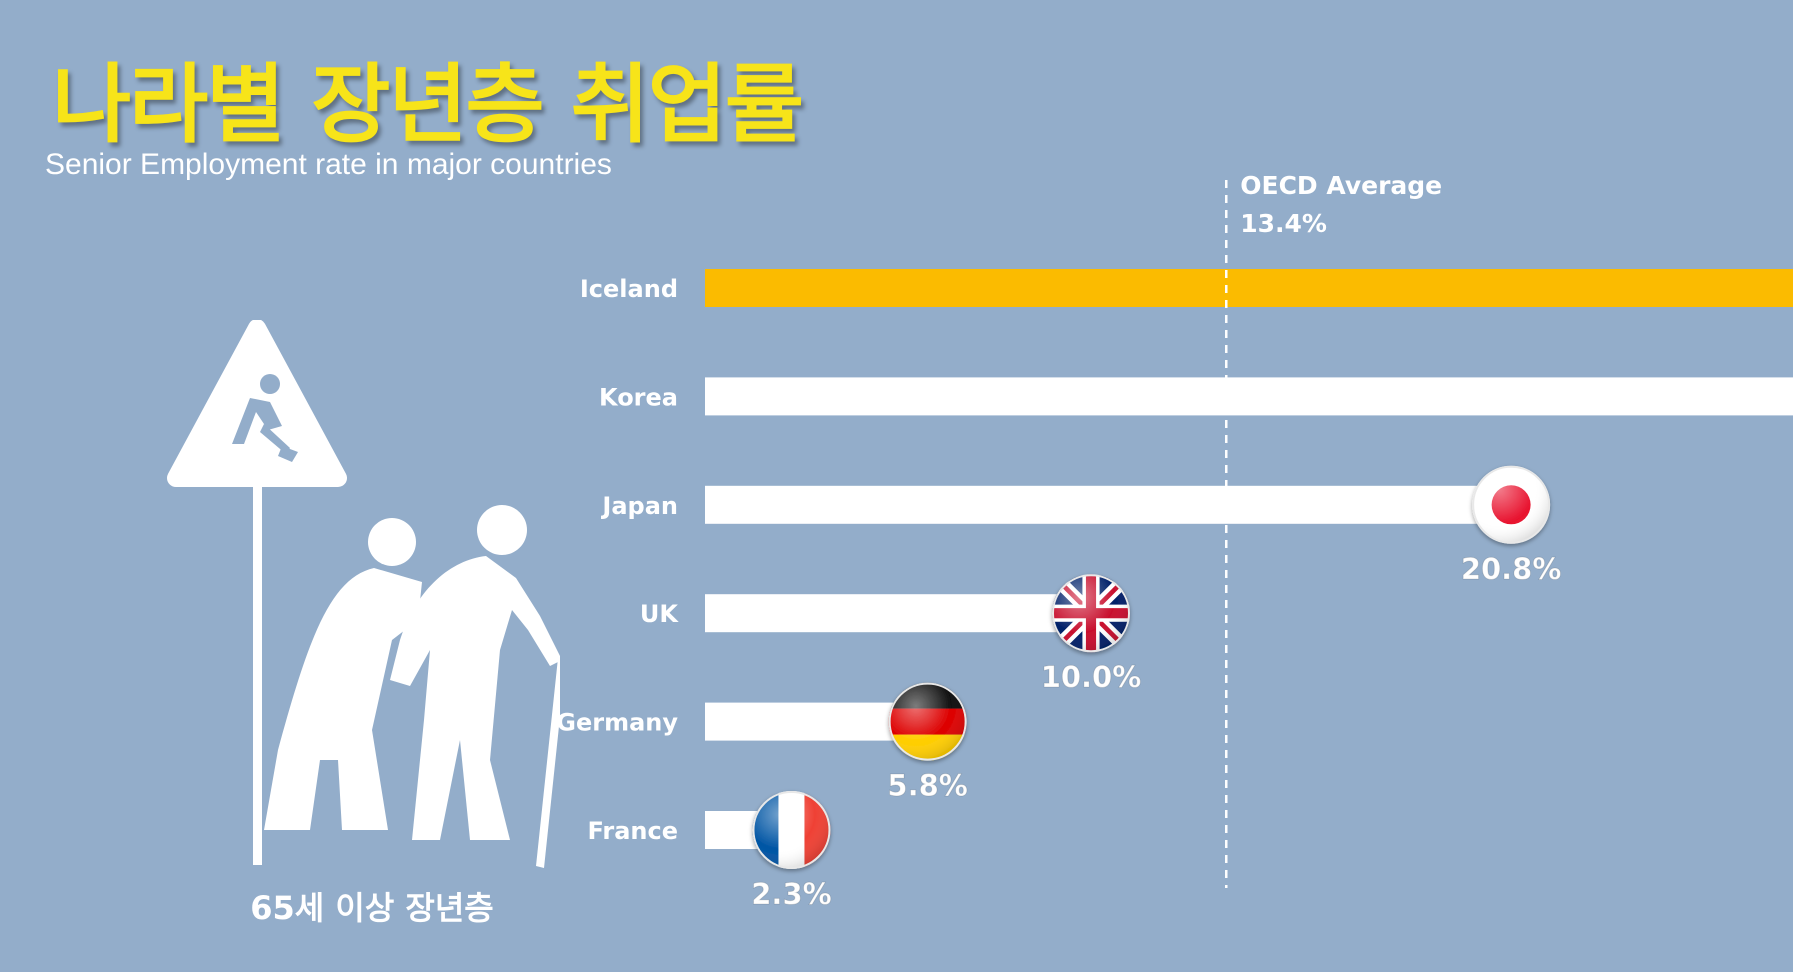 The image size is (1793, 972). Describe the element at coordinates (1511, 504) in the screenshot. I see `japan-flag-icon` at that location.